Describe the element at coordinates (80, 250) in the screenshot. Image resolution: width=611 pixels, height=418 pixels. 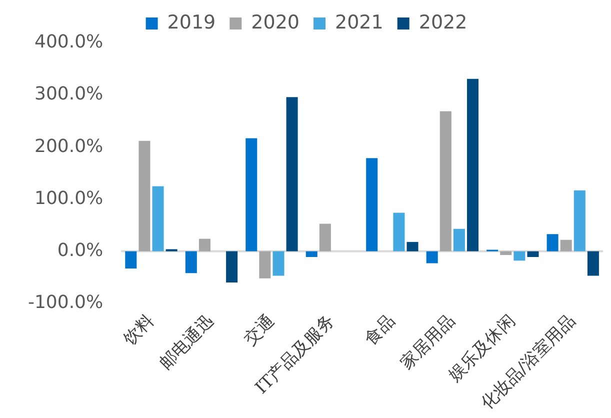
I see `y-tick-label: 0.0%` at that location.